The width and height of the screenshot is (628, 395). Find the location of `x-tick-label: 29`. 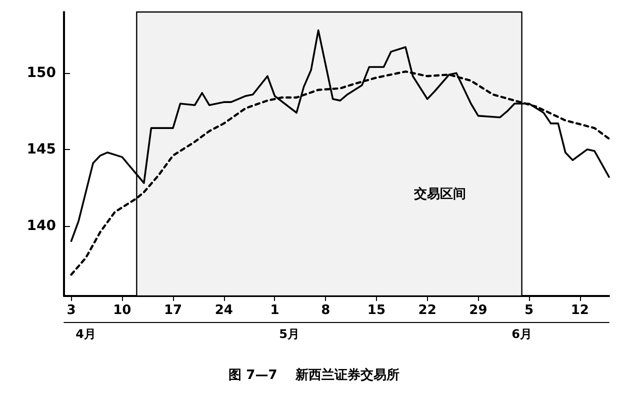

x-tick-label: 29 is located at coordinates (478, 310).